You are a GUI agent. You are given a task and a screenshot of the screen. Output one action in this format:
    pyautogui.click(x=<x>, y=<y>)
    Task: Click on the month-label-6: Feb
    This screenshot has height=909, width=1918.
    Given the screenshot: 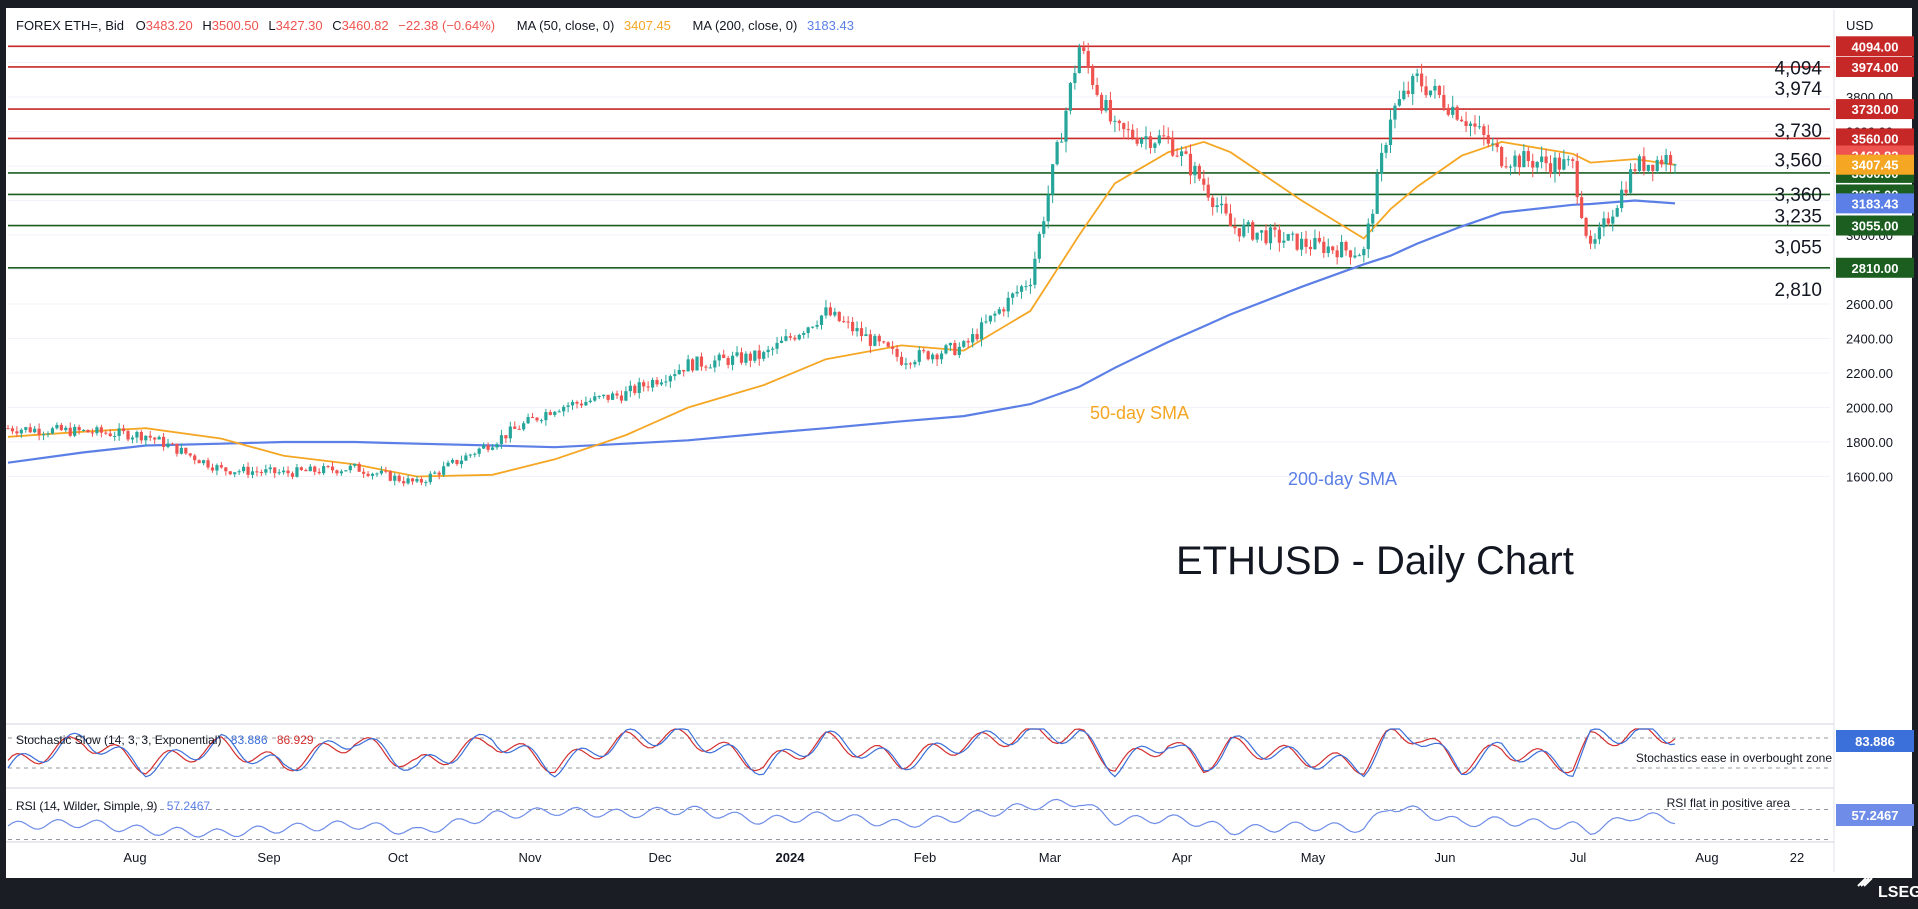 What is the action you would take?
    pyautogui.click(x=925, y=857)
    